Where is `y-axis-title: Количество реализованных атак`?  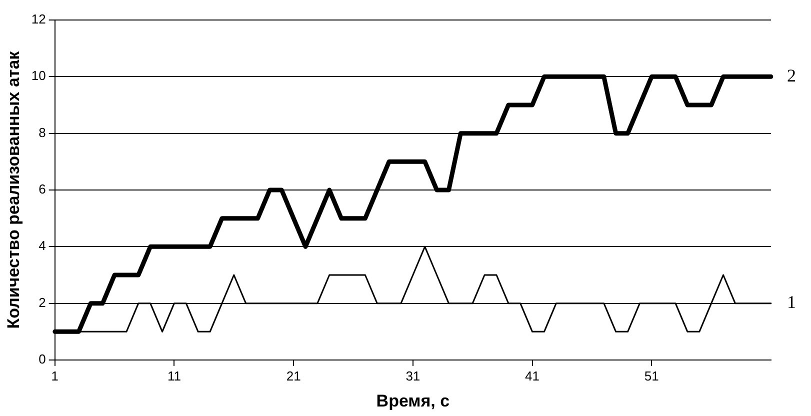 y-axis-title: Количество реализованных атак is located at coordinates (13, 189).